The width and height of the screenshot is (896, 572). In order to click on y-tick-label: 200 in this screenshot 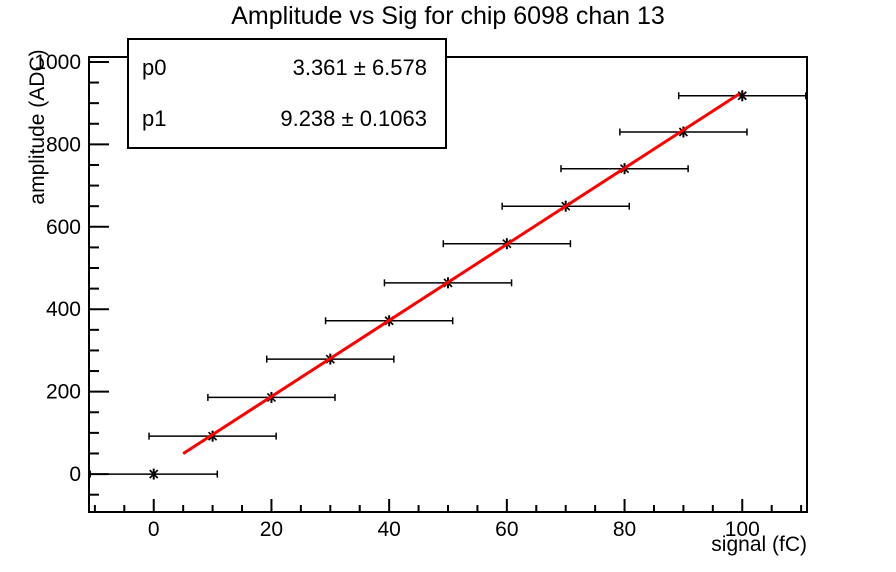, I will do `click(63, 392)`.